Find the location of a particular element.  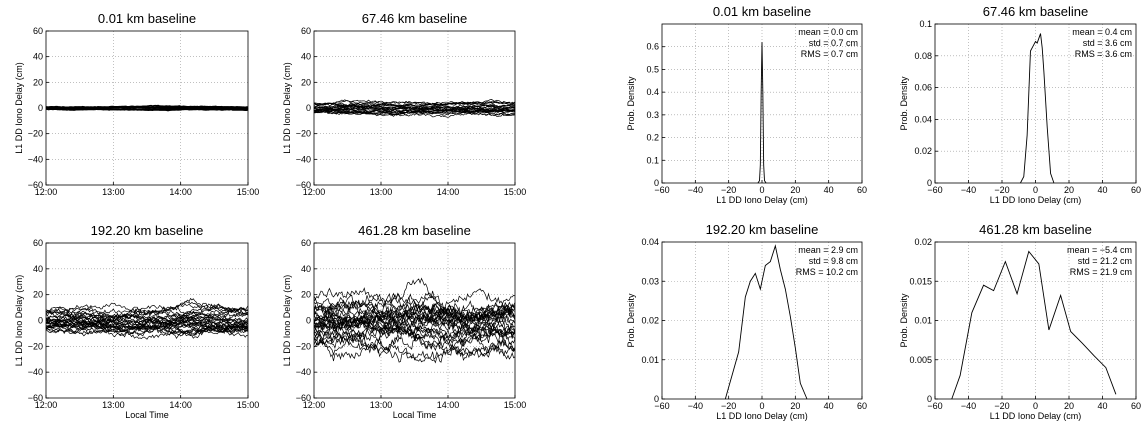

y-tick-label: 0.6 is located at coordinates (652, 47).